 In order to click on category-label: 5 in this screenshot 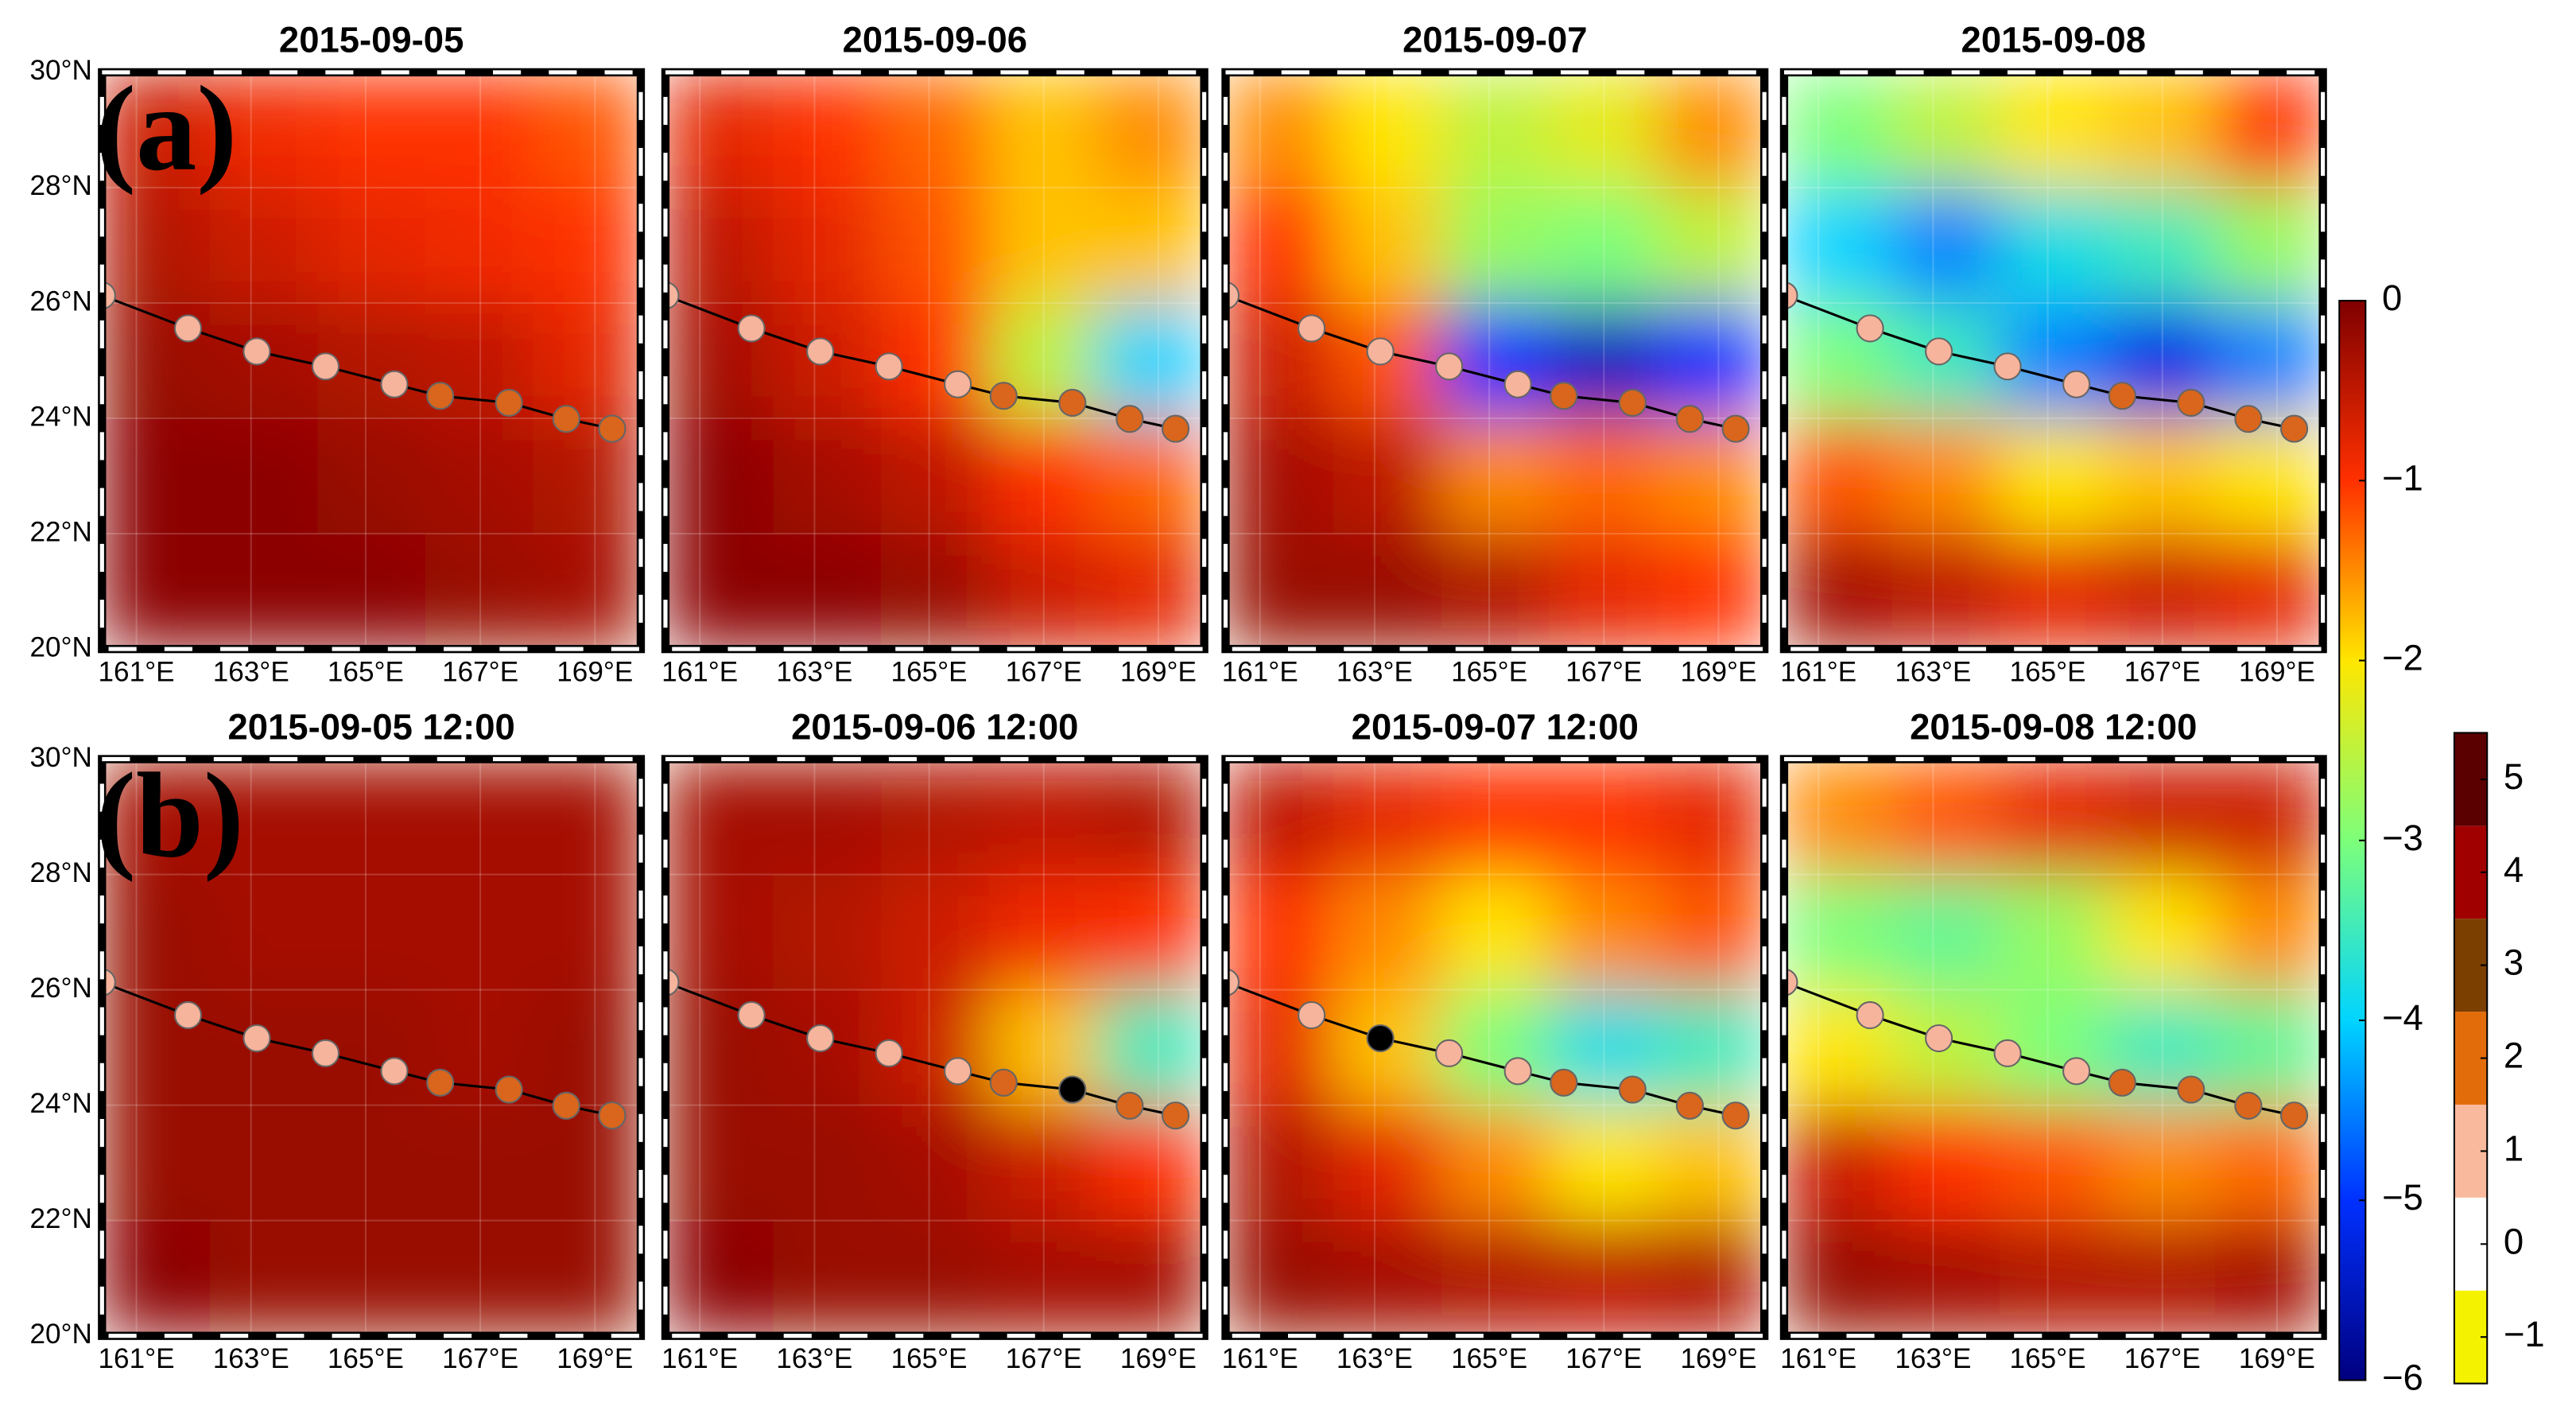, I will do `click(2514, 776)`.